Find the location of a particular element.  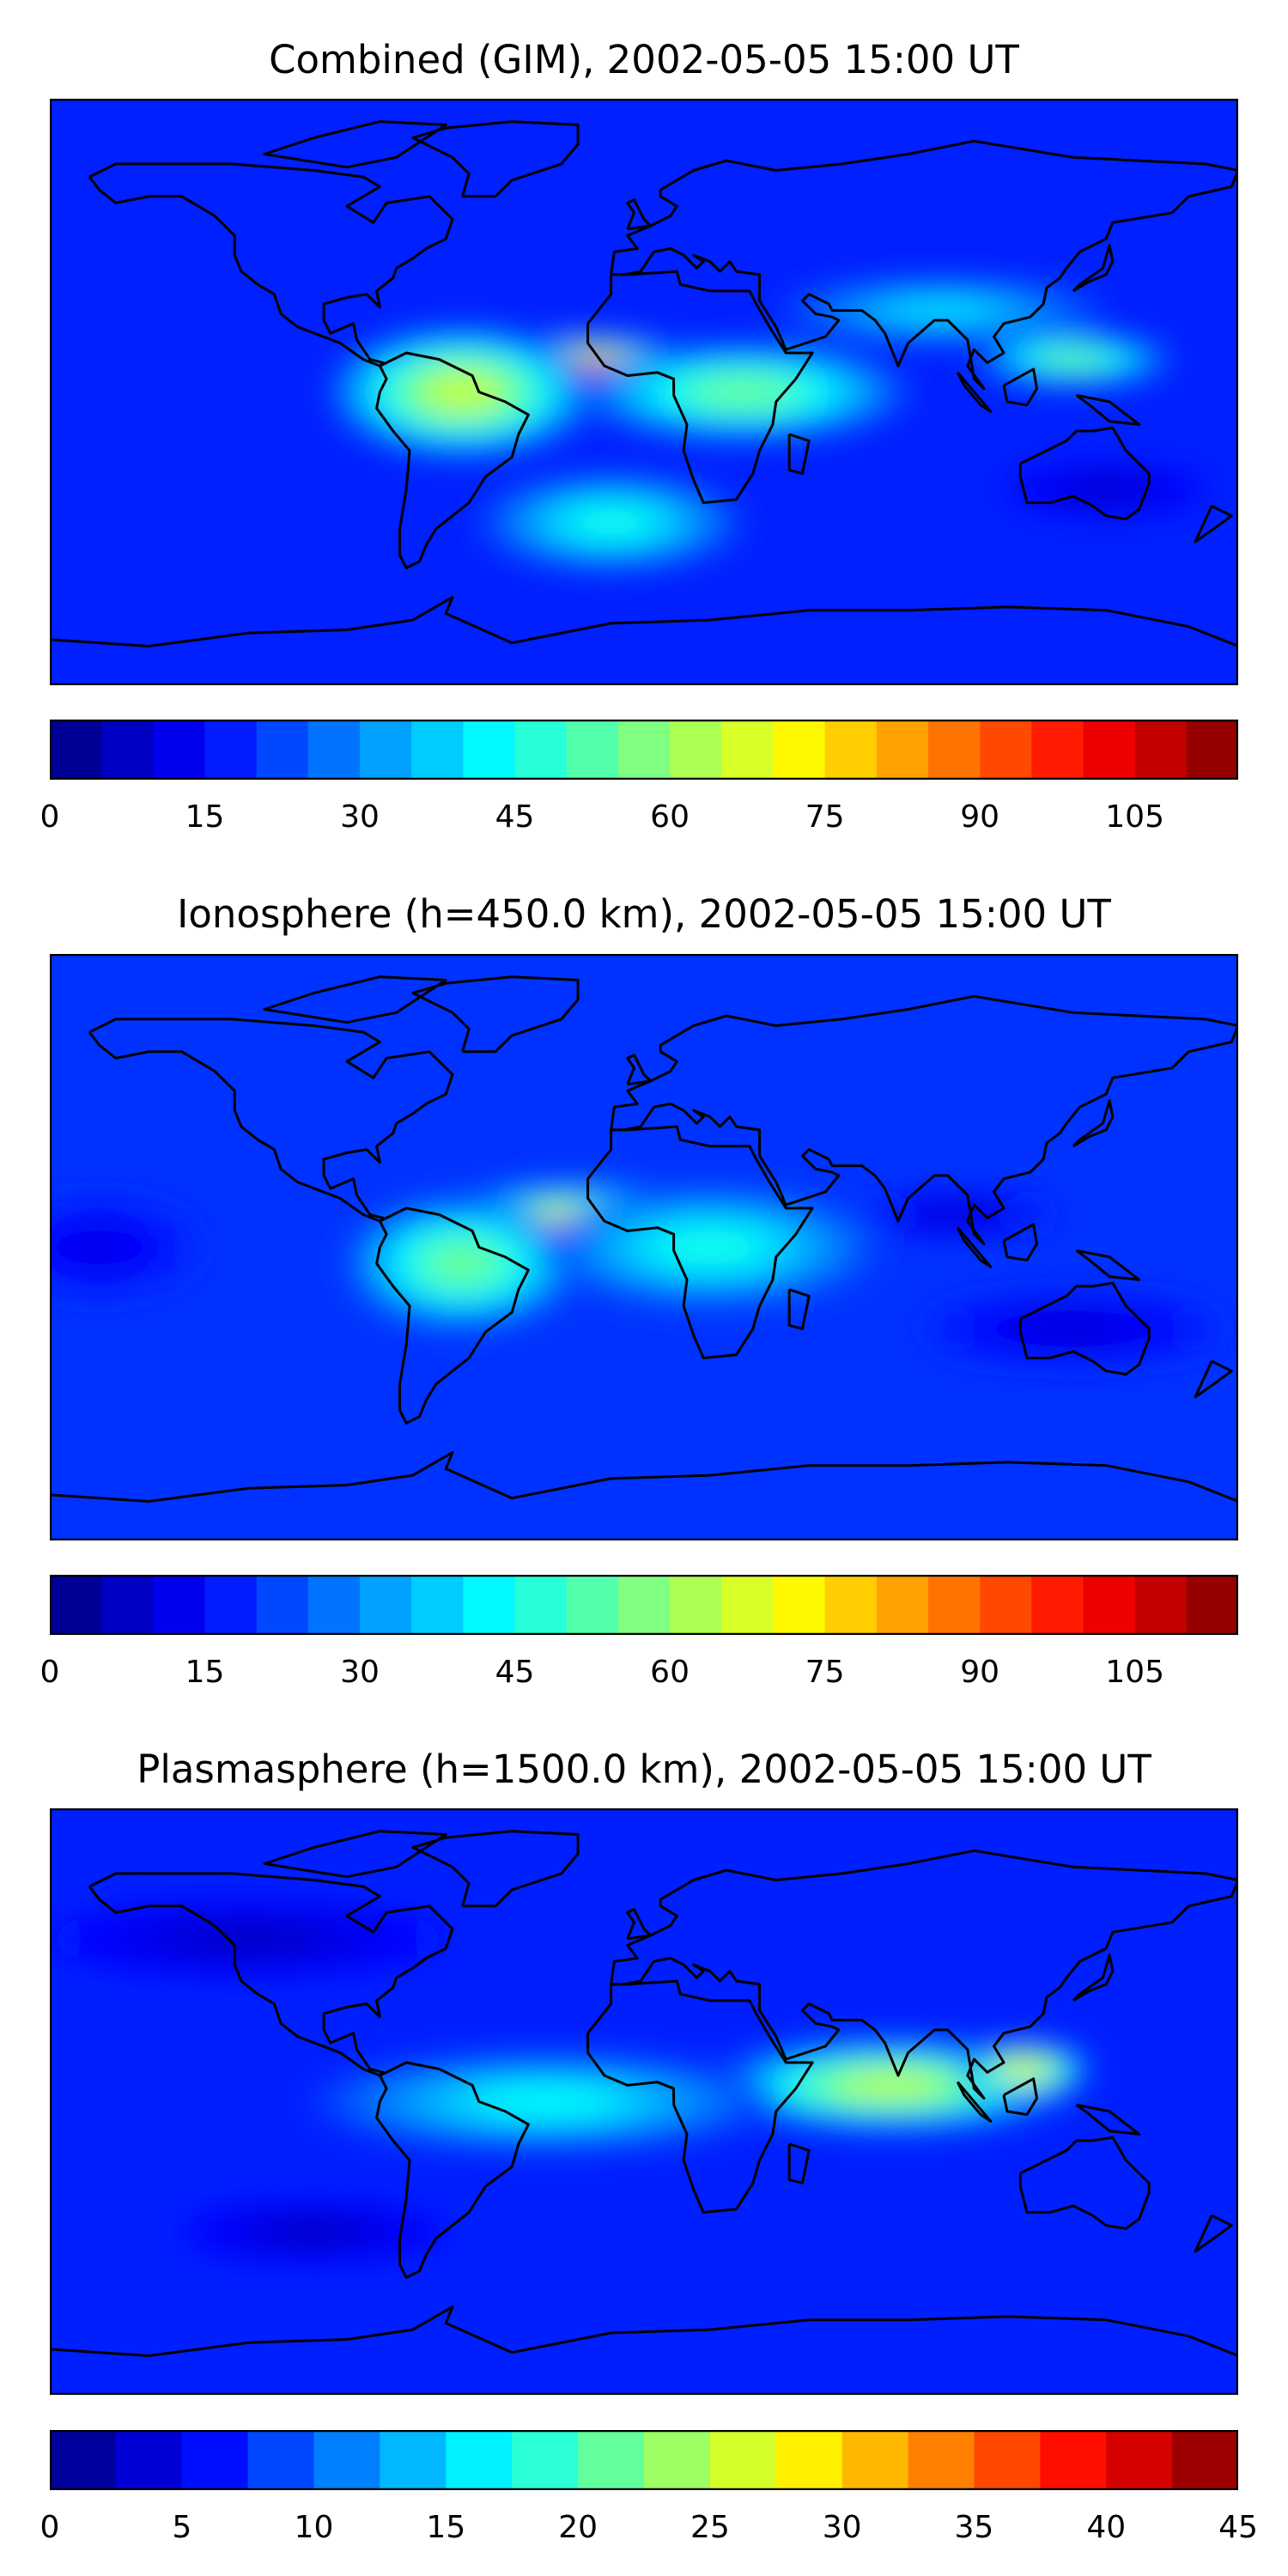

colorbar-tick-label: 25 is located at coordinates (710, 2528).